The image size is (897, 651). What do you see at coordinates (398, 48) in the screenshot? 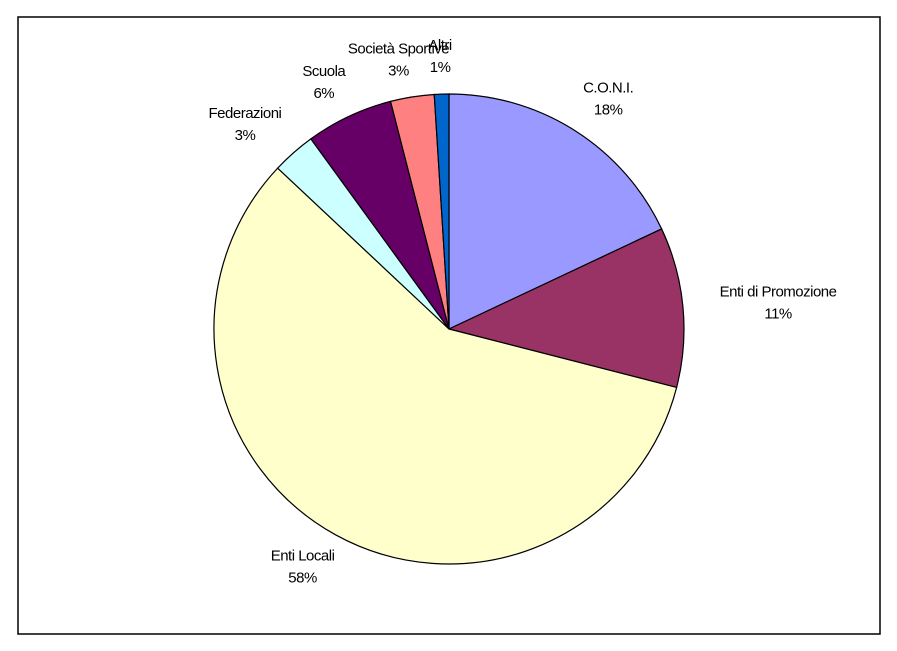
I see `slice-label: Società Sportive` at bounding box center [398, 48].